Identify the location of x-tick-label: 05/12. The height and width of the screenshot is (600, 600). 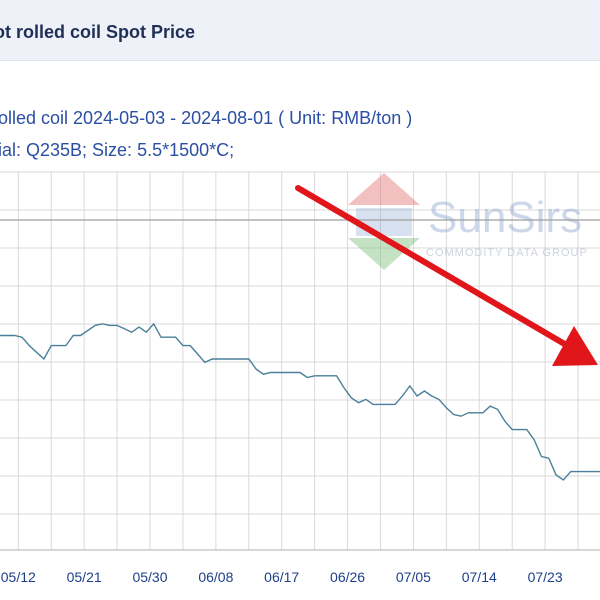
(18, 577).